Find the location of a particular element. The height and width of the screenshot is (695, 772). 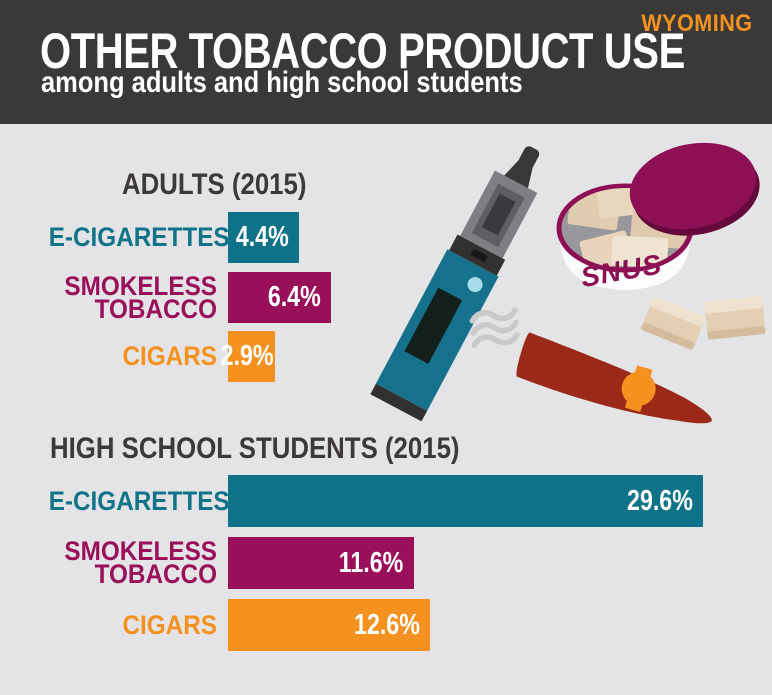

bar-value-label: 4.4% is located at coordinates (262, 237).